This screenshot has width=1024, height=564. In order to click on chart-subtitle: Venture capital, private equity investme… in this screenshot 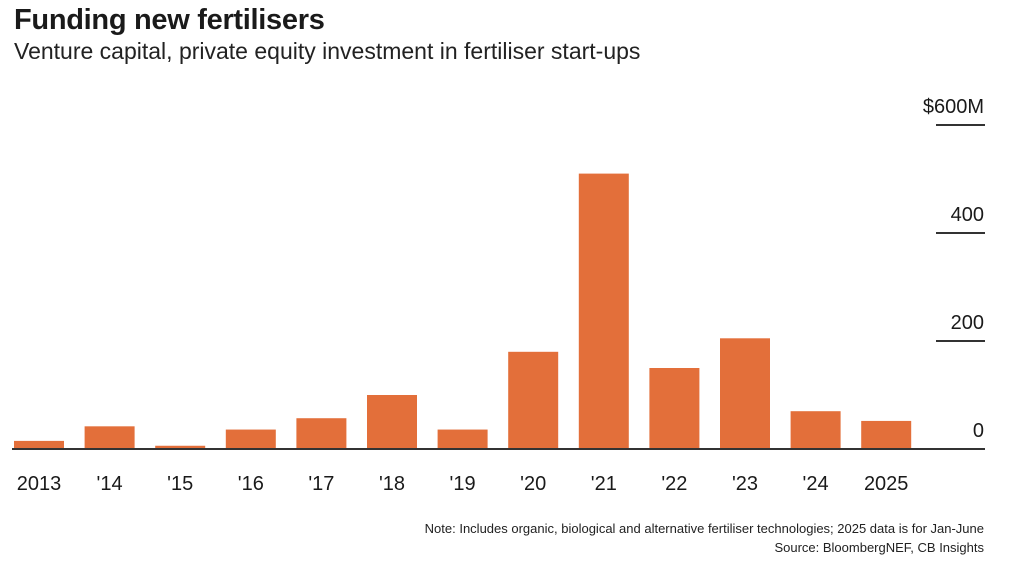, I will do `click(327, 51)`.